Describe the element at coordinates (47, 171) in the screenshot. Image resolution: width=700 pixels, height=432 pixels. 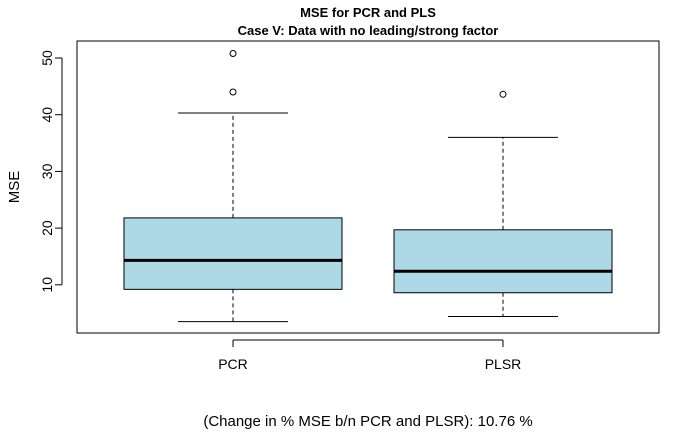
I see `y-tick-label: 30` at that location.